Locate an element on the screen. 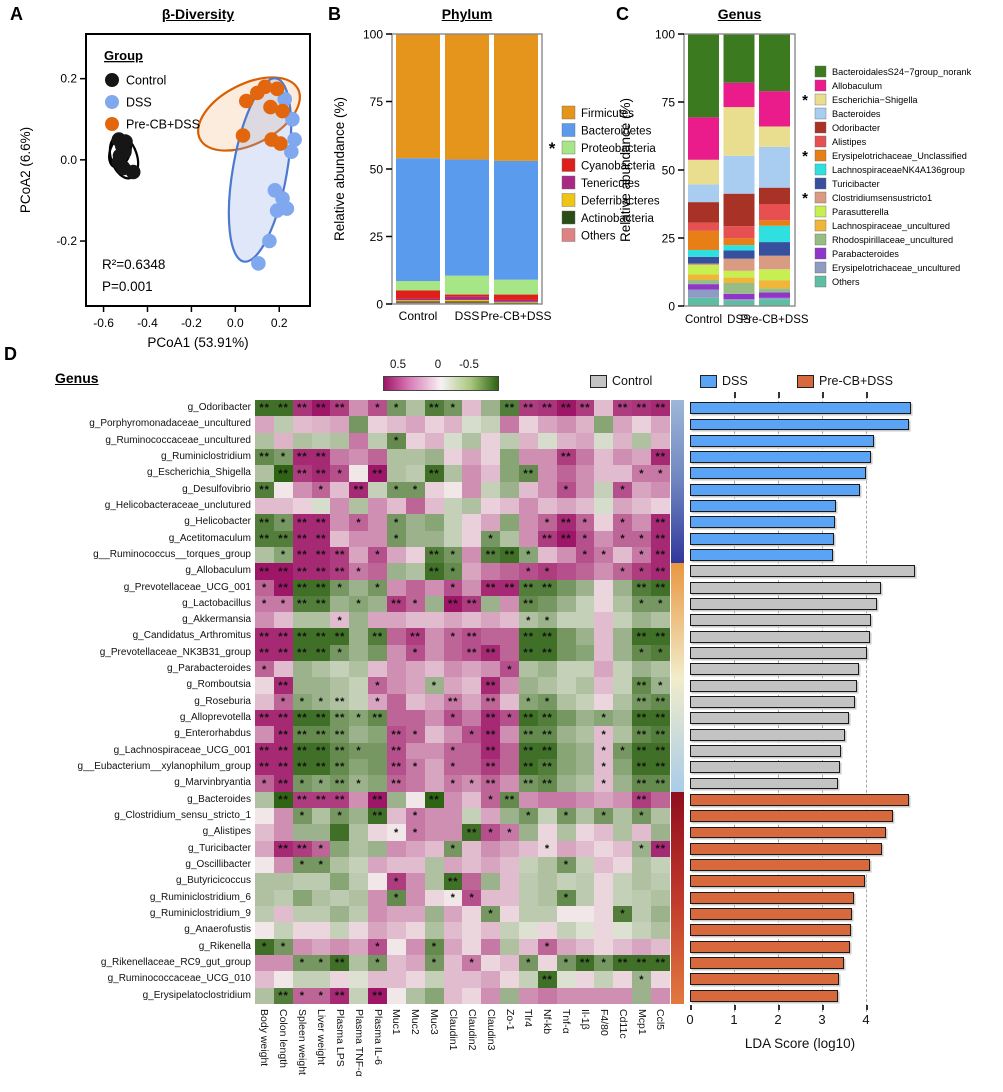 Image resolution: width=1003 pixels, height=1092 pixels. heatmap-row-label: g_Acetitomaculum is located at coordinates (209, 538).